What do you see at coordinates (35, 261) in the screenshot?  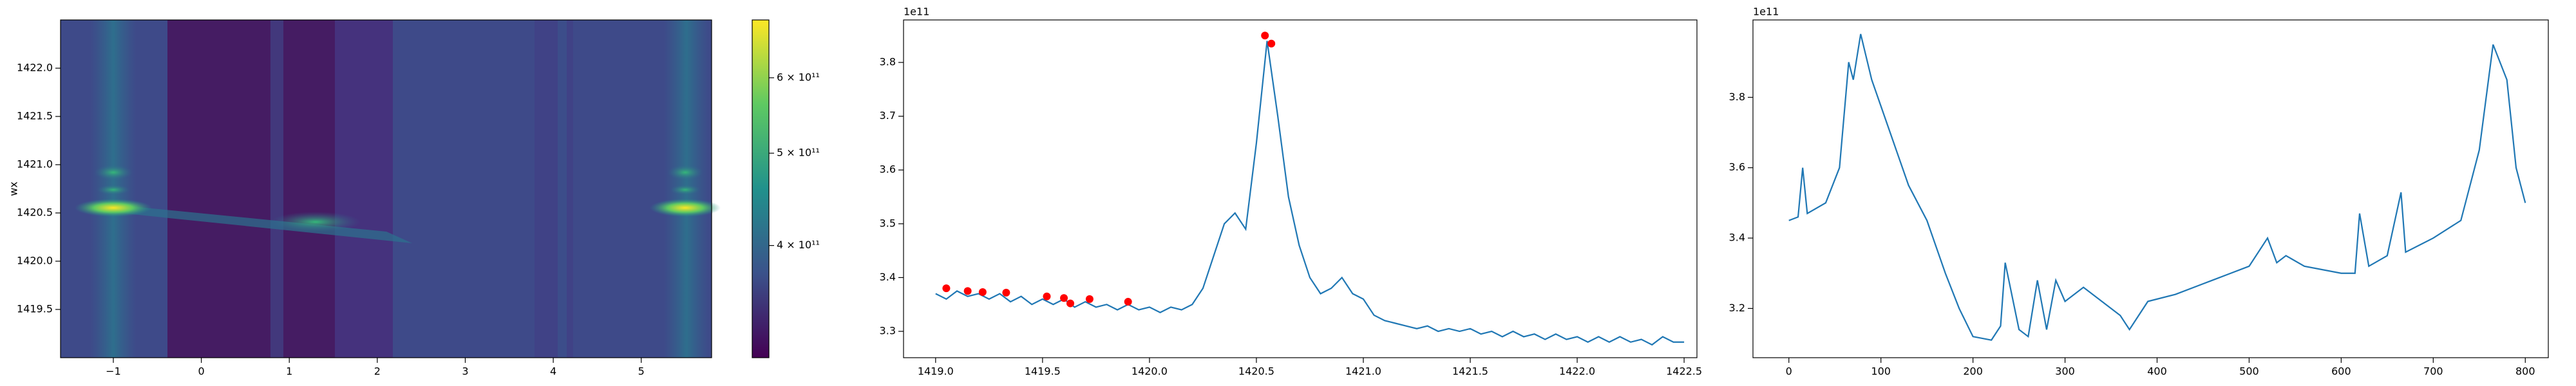 I see `y-tick-label: 1420.0` at bounding box center [35, 261].